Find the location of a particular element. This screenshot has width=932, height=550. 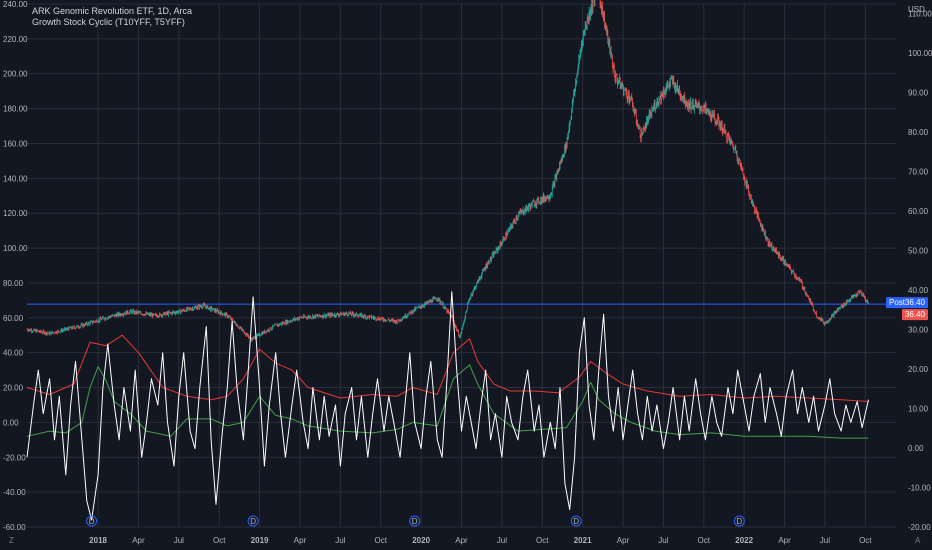

left-axis-tick: 40.00 is located at coordinates (13, 353).